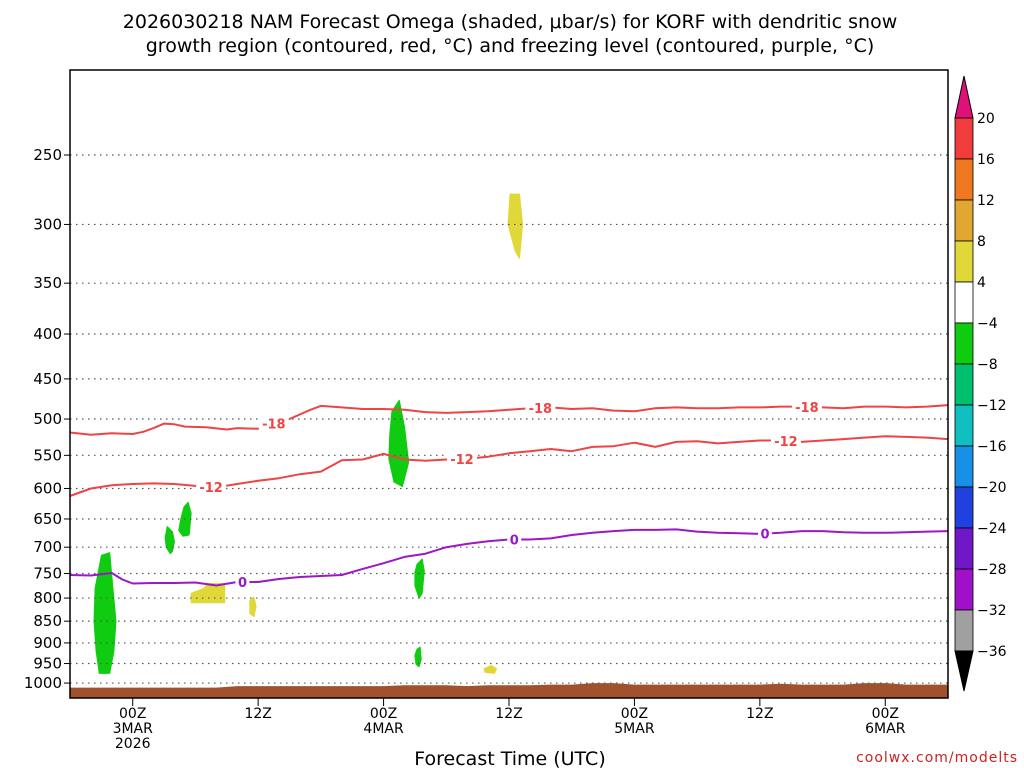 This screenshot has width=1024, height=768. What do you see at coordinates (992, 406) in the screenshot?
I see `colorbar-label-8: −12` at bounding box center [992, 406].